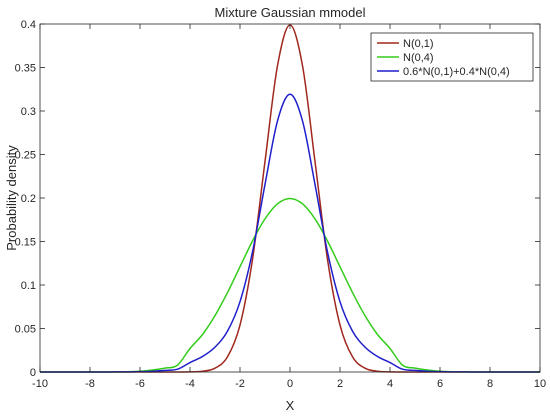 Image resolution: width=550 pixels, height=418 pixels. What do you see at coordinates (25, 330) in the screenshot?
I see `y-tick-label: 0.05` at bounding box center [25, 330].